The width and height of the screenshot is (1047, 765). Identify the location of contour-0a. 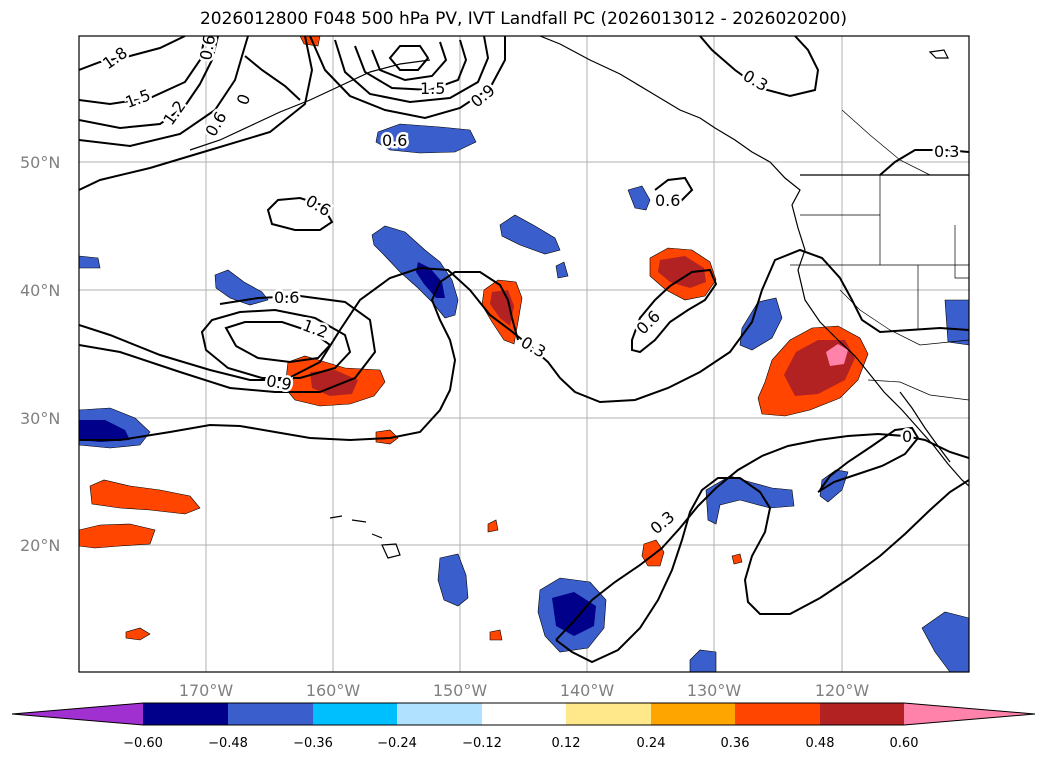
(272, 78).